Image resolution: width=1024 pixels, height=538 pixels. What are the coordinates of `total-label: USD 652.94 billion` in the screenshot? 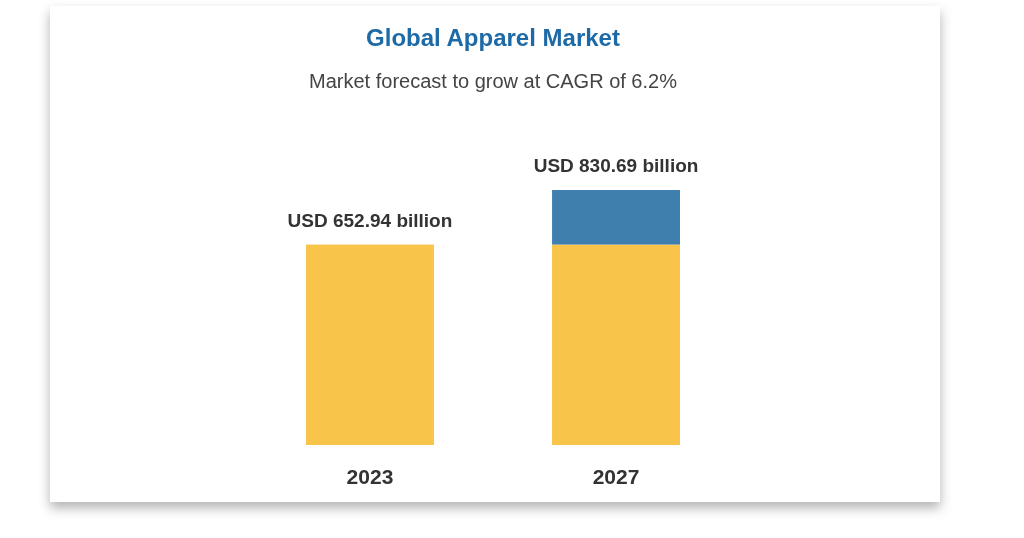 It's located at (370, 220).